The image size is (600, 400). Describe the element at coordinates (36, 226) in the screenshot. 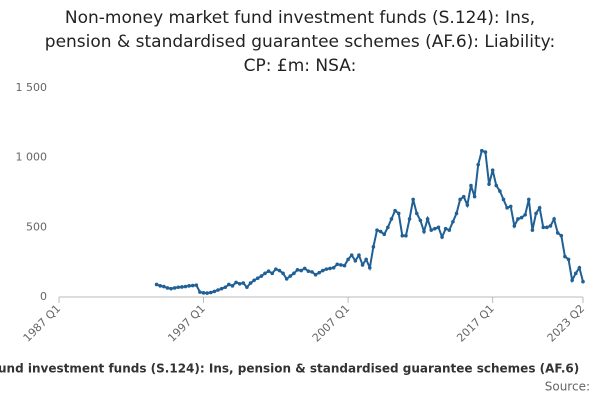

I see `y-tick-label: 500` at that location.